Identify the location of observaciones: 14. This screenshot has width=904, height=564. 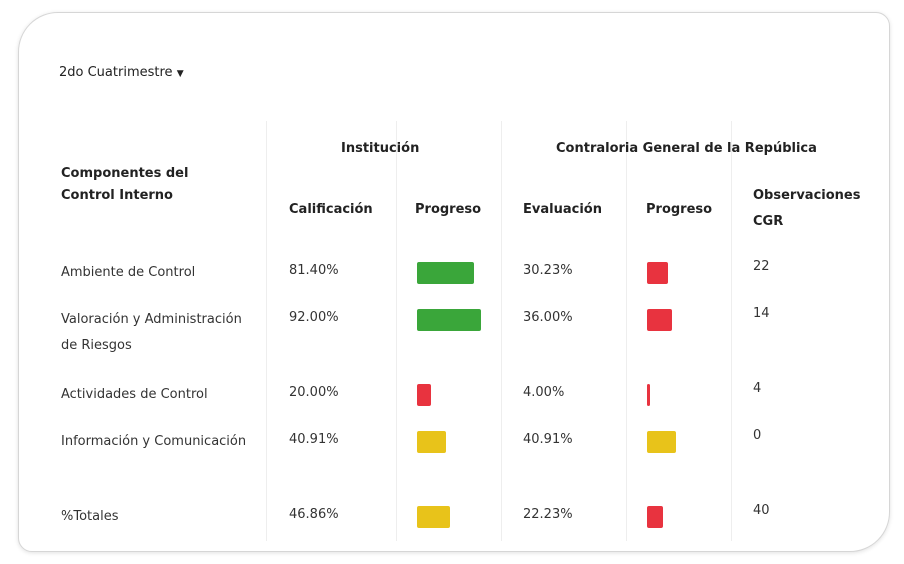
(761, 313).